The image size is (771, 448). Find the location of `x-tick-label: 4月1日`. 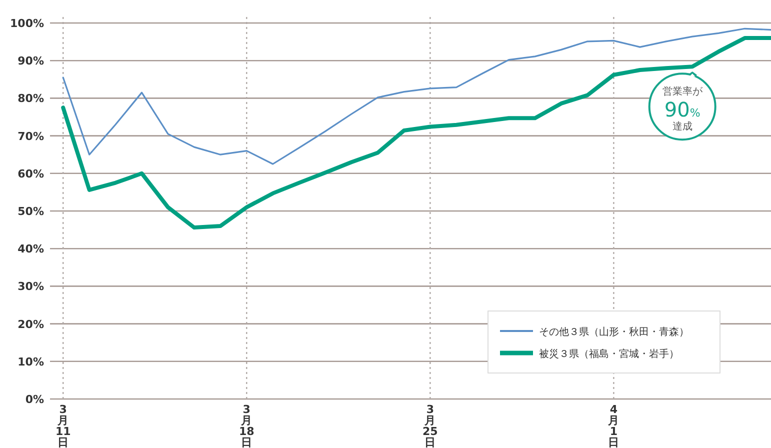

x-tick-label: 4月1日 is located at coordinates (613, 425).